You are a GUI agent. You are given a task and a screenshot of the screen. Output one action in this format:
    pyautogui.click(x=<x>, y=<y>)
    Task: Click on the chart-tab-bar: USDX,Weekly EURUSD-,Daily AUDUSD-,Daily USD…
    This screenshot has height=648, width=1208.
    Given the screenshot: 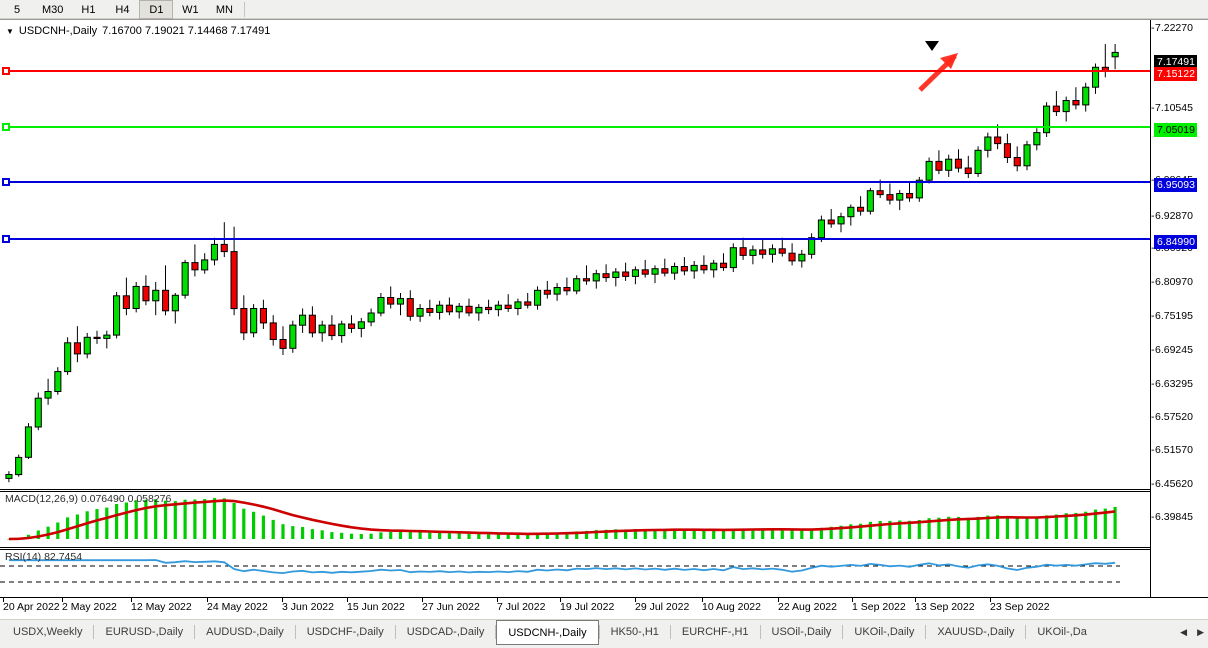 What is the action you would take?
    pyautogui.click(x=604, y=633)
    